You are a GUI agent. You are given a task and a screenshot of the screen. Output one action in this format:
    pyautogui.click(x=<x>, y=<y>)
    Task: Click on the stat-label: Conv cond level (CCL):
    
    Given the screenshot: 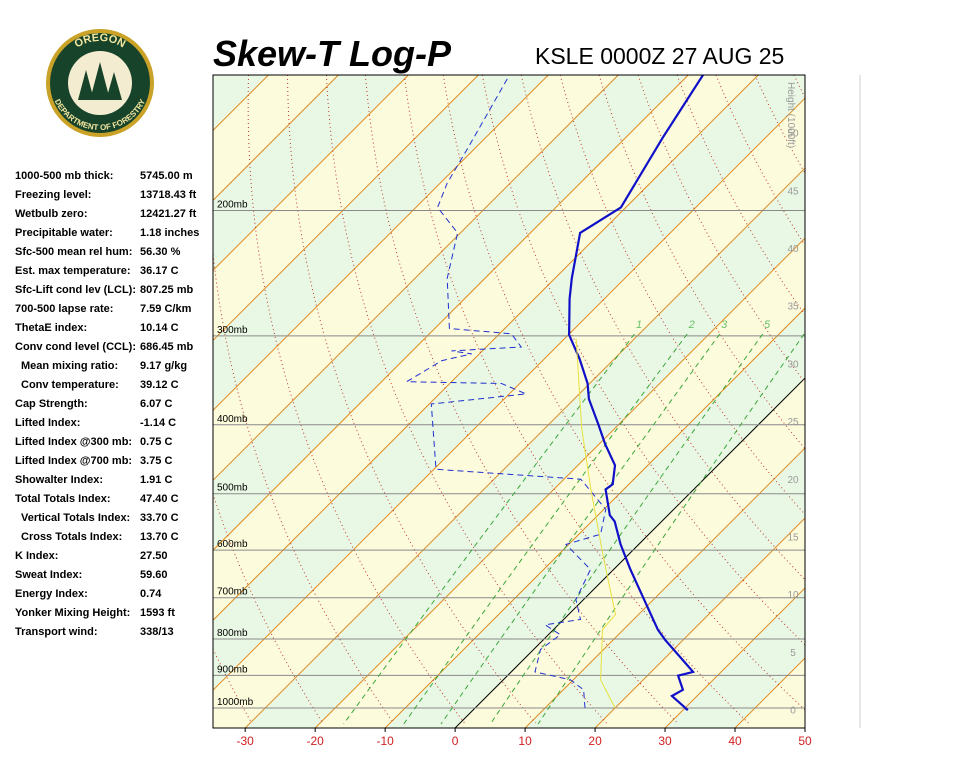 What is the action you would take?
    pyautogui.click(x=75, y=347)
    